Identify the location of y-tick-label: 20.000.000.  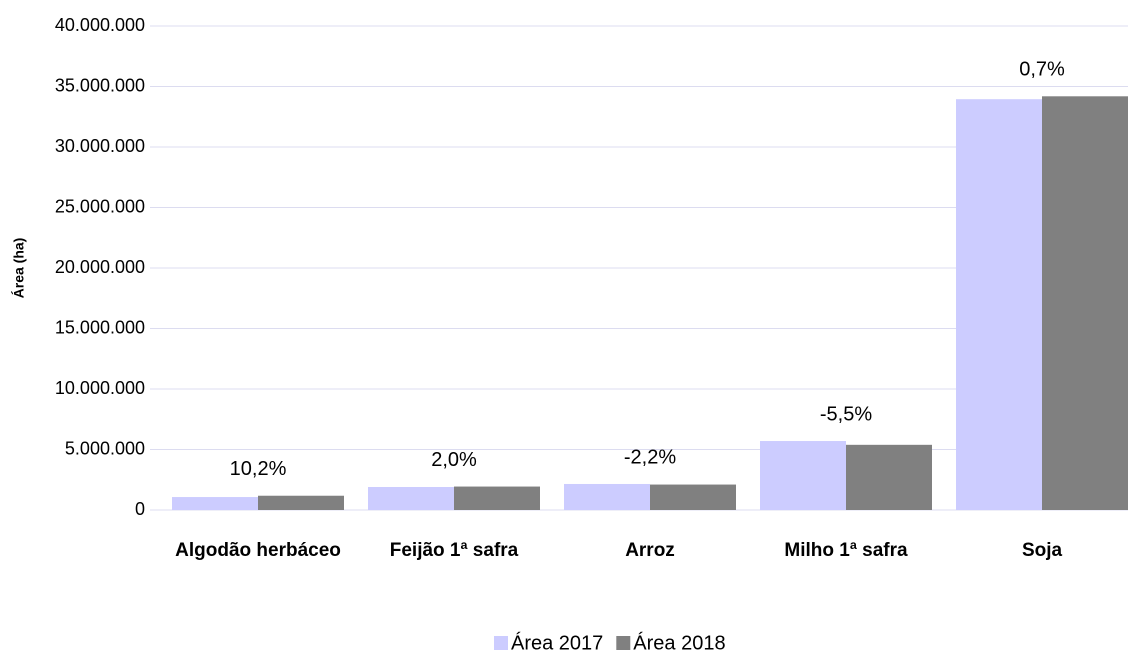
(100, 267).